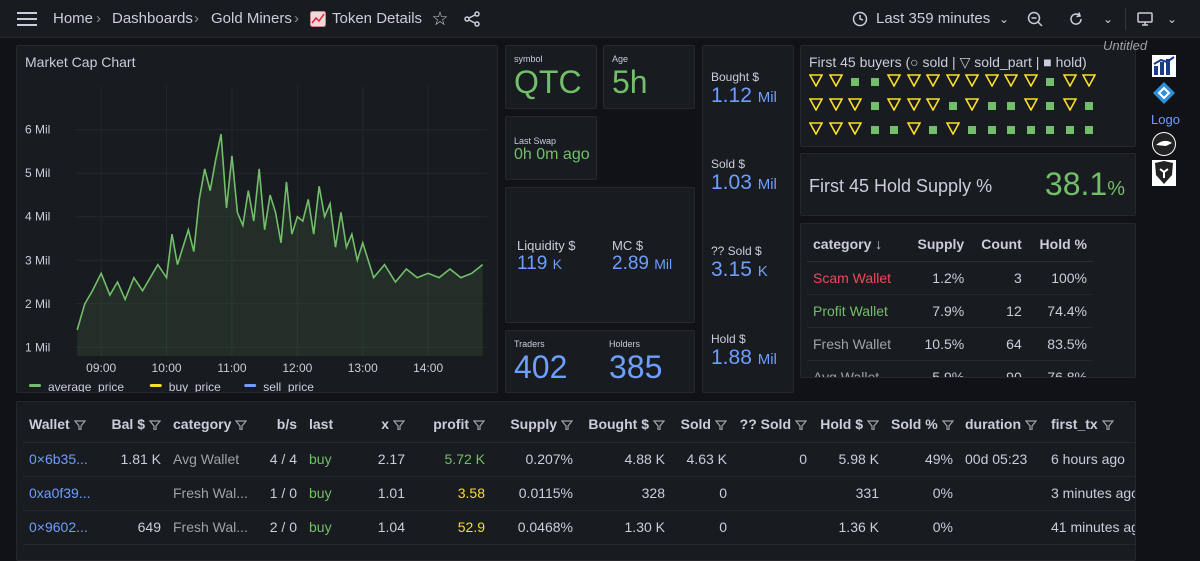 The image size is (1200, 561). I want to click on wallet-cell-bal: 649, so click(131, 527).